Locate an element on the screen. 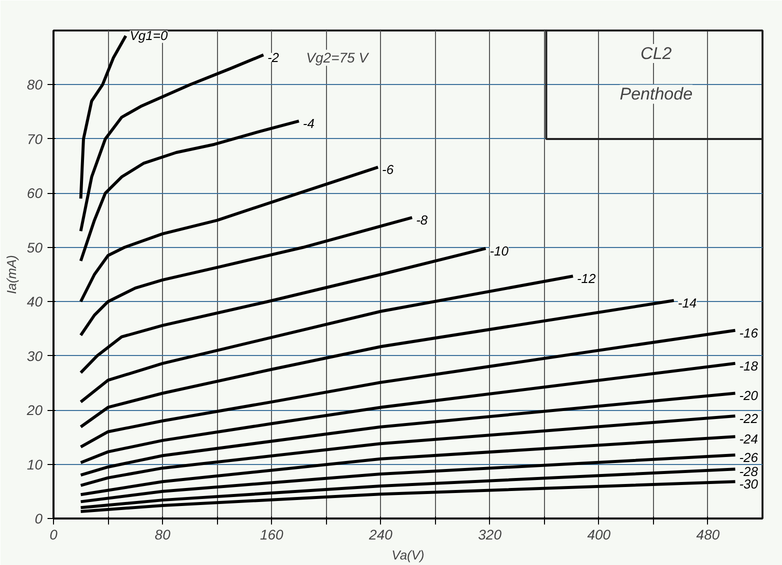 The width and height of the screenshot is (782, 565). x-tick-label: 240 is located at coordinates (380, 534).